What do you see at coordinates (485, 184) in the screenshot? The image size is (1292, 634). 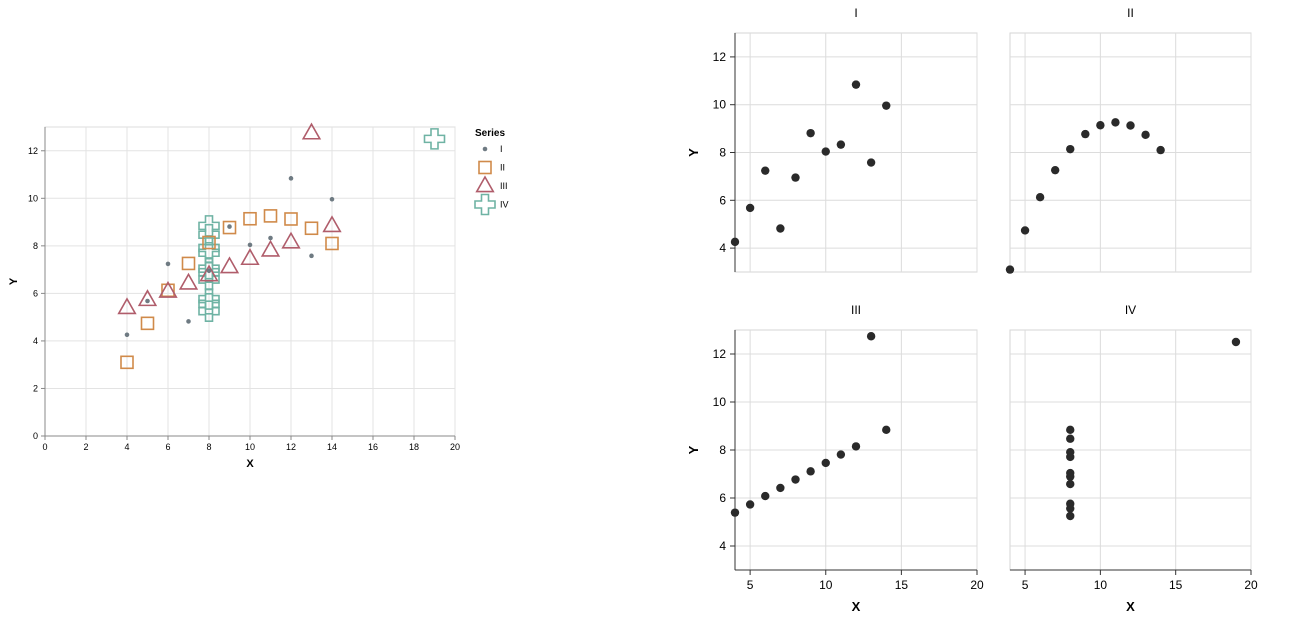 I see `legend-symbol-III` at bounding box center [485, 184].